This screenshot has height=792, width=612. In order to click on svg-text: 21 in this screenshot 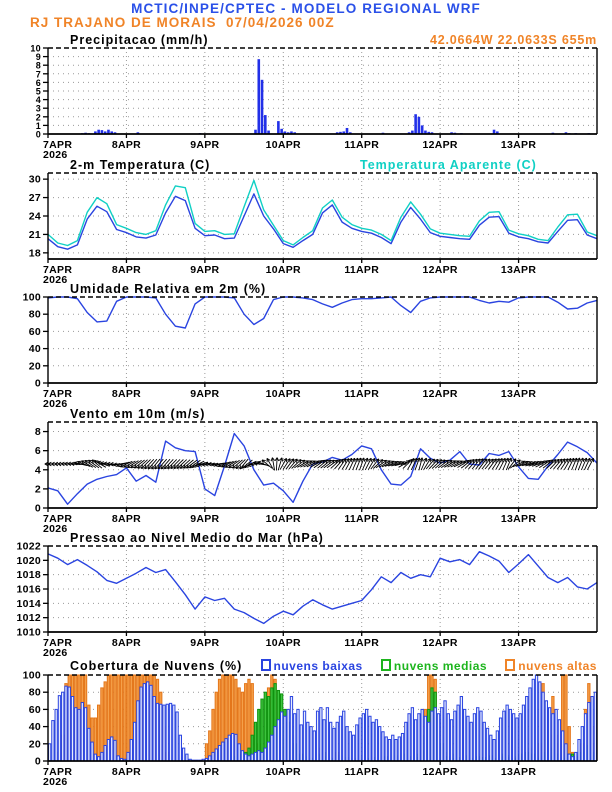, I will do `click(35, 235)`.